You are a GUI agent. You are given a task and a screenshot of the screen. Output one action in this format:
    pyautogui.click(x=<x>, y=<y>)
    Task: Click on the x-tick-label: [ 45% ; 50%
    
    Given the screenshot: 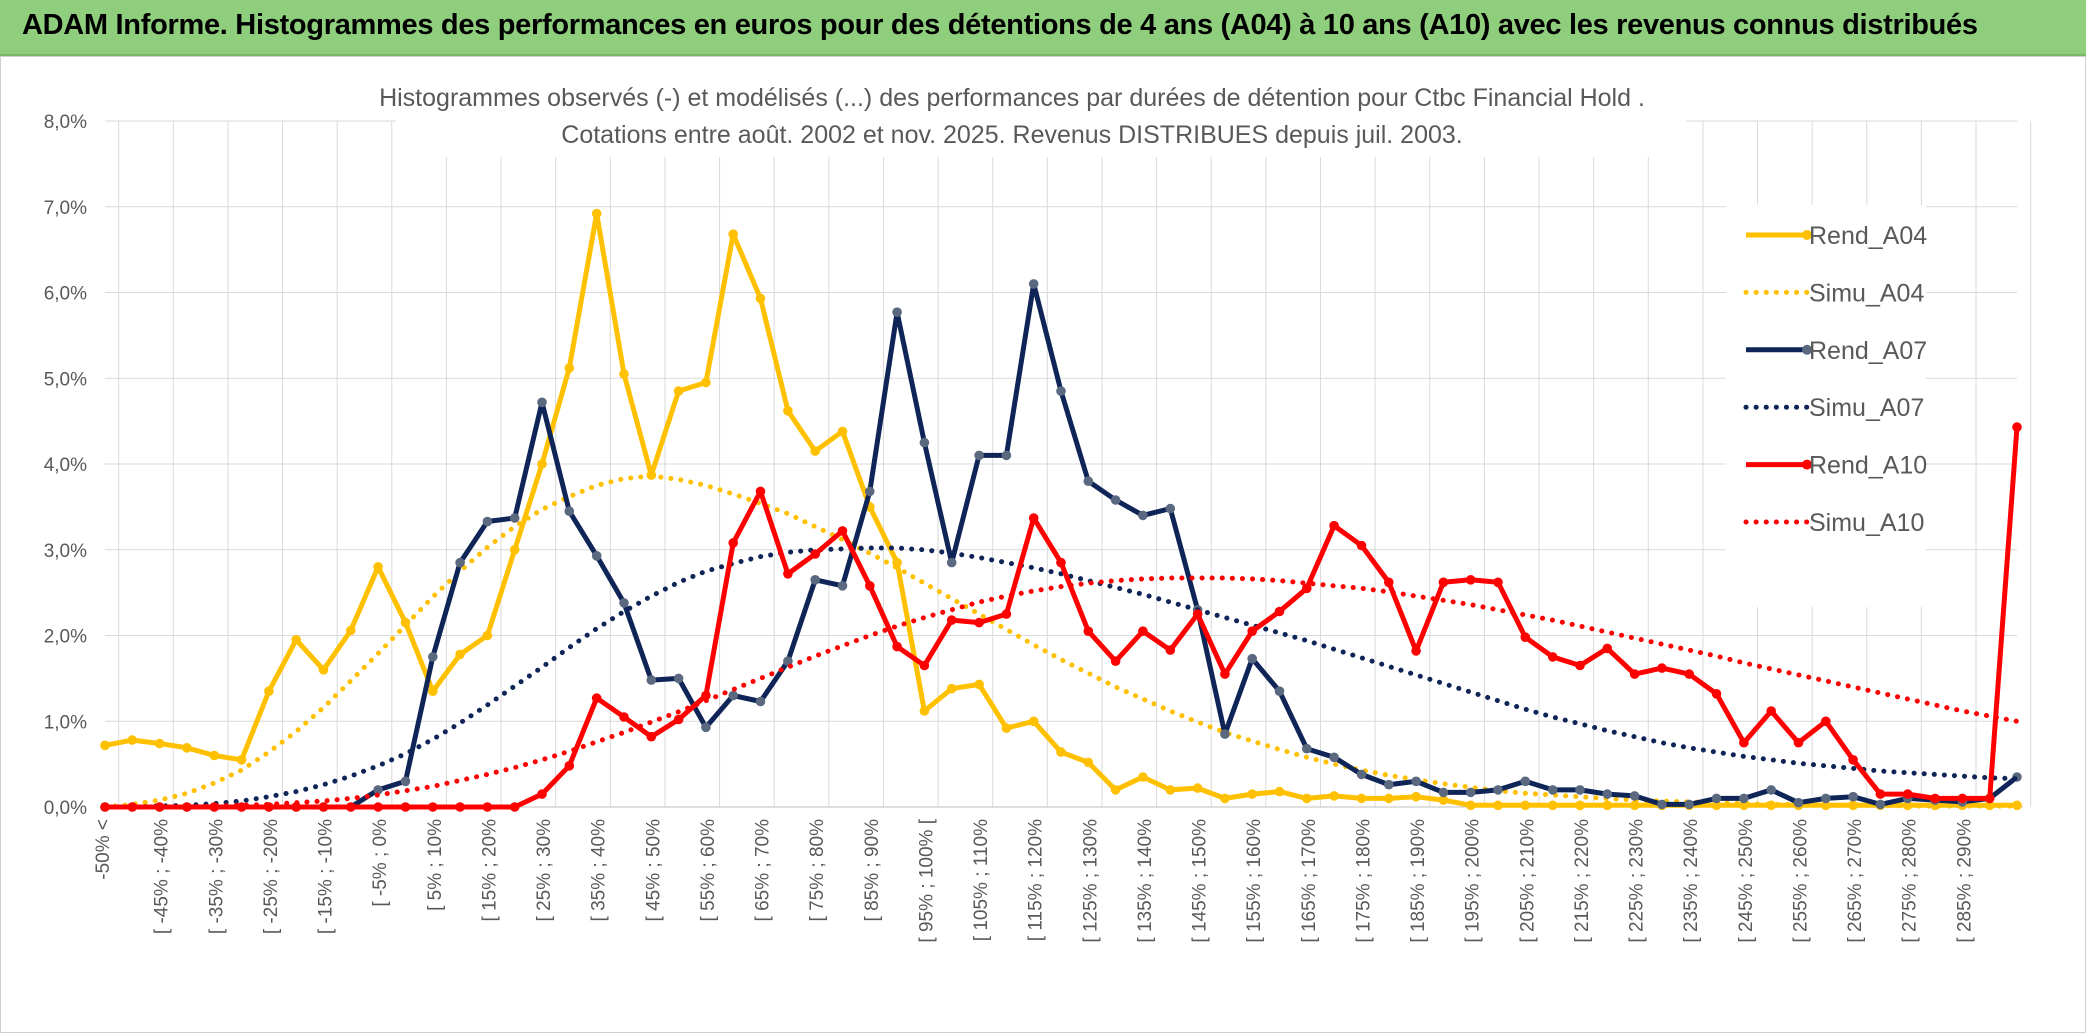 What is the action you would take?
    pyautogui.click(x=653, y=870)
    